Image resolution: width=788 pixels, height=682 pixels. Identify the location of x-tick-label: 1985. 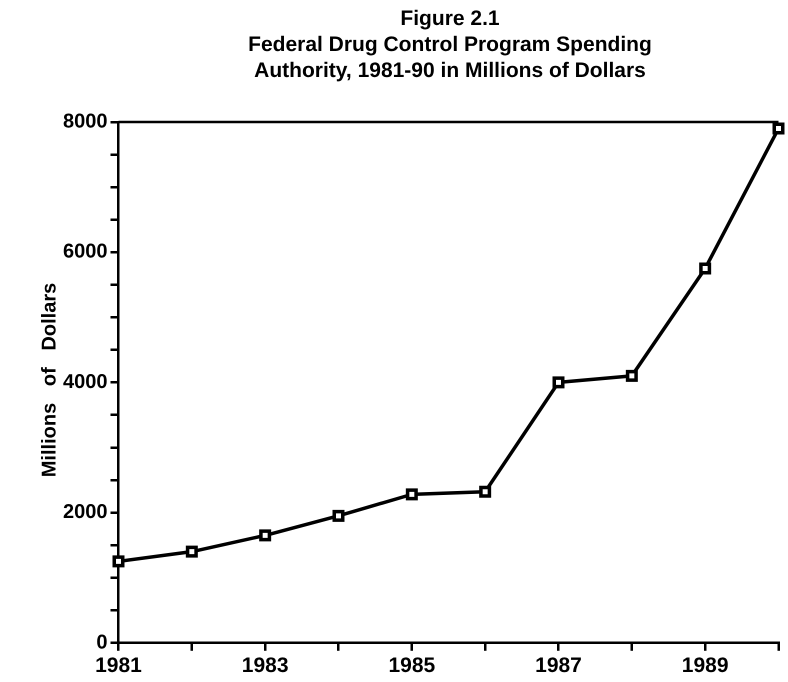
(412, 666).